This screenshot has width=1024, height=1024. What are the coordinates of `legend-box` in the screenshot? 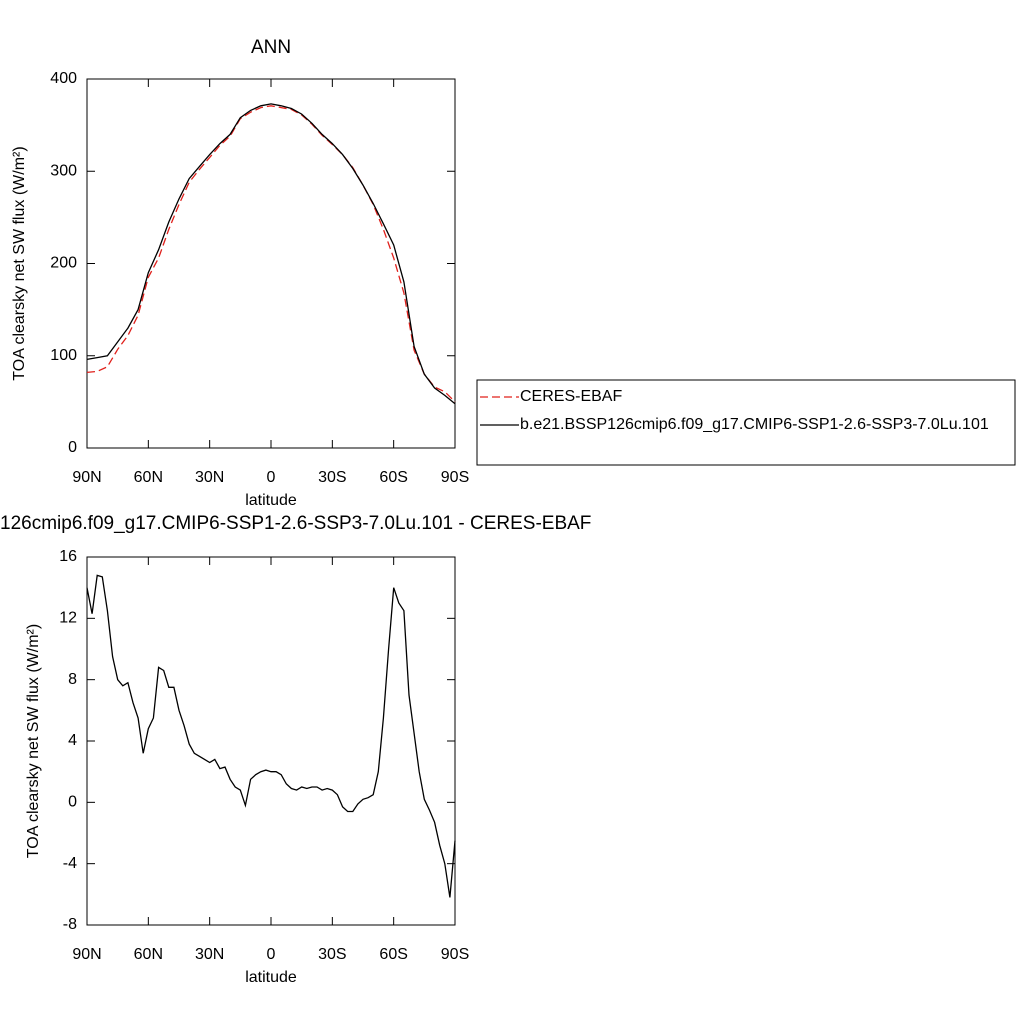 It's located at (746, 422).